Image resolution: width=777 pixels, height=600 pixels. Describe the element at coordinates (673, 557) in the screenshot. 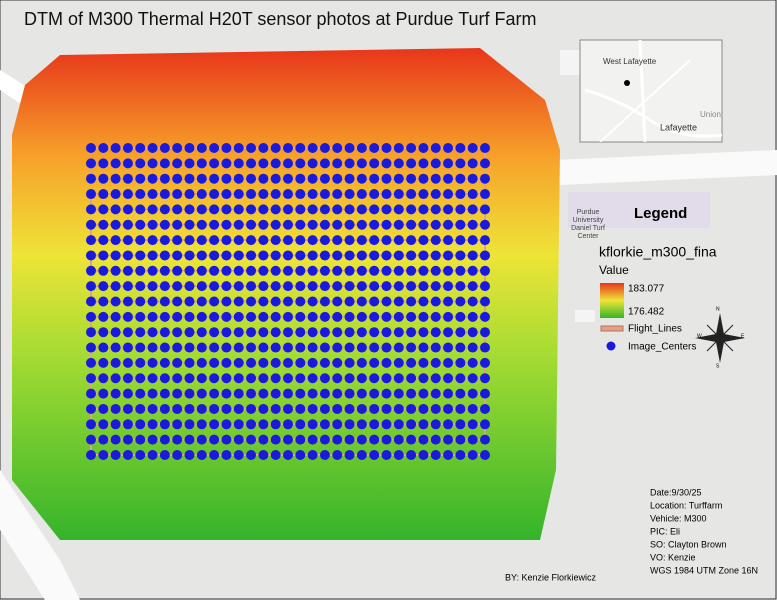

I see `info-line: VO: Kenzie` at that location.